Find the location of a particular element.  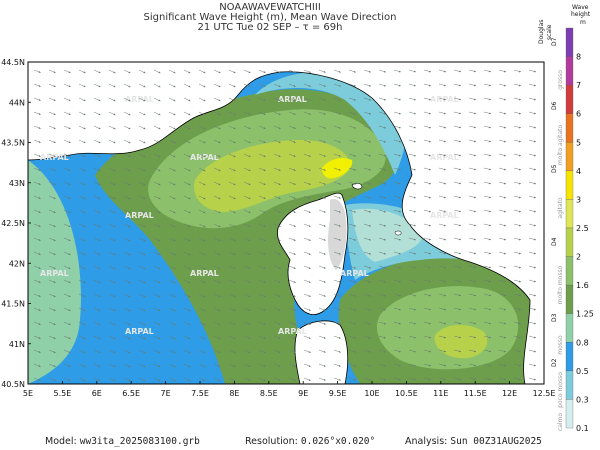

legend-value-label: 0.5 is located at coordinates (582, 371).